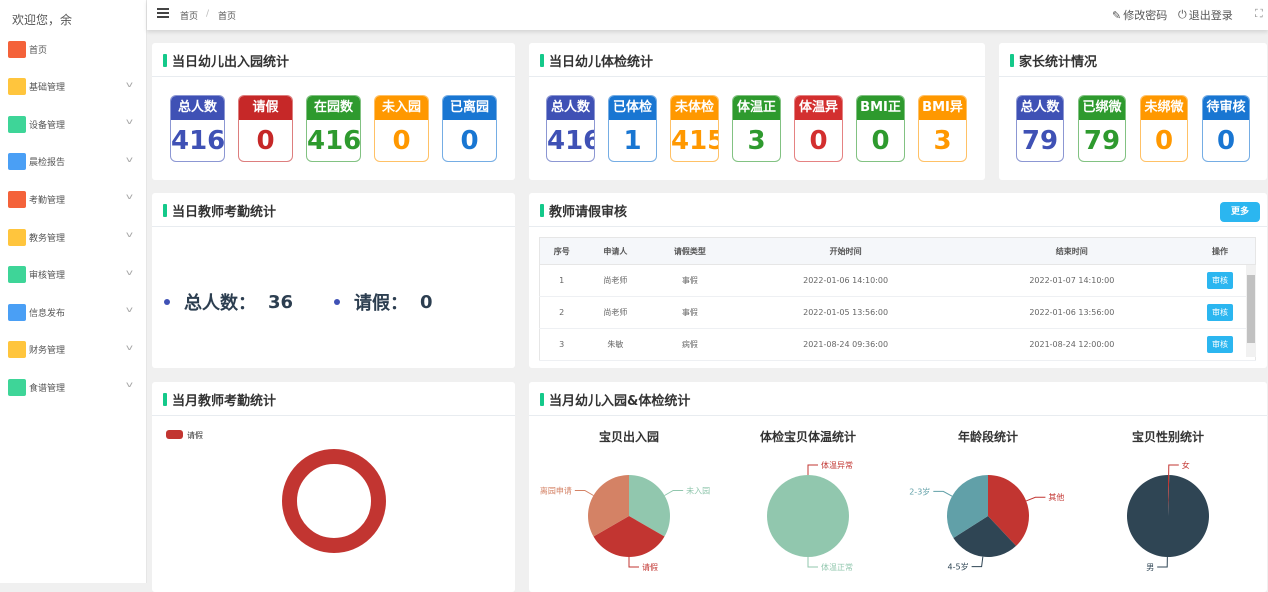 The height and width of the screenshot is (592, 1268). What do you see at coordinates (17, 312) in the screenshot?
I see `message-icon` at bounding box center [17, 312].